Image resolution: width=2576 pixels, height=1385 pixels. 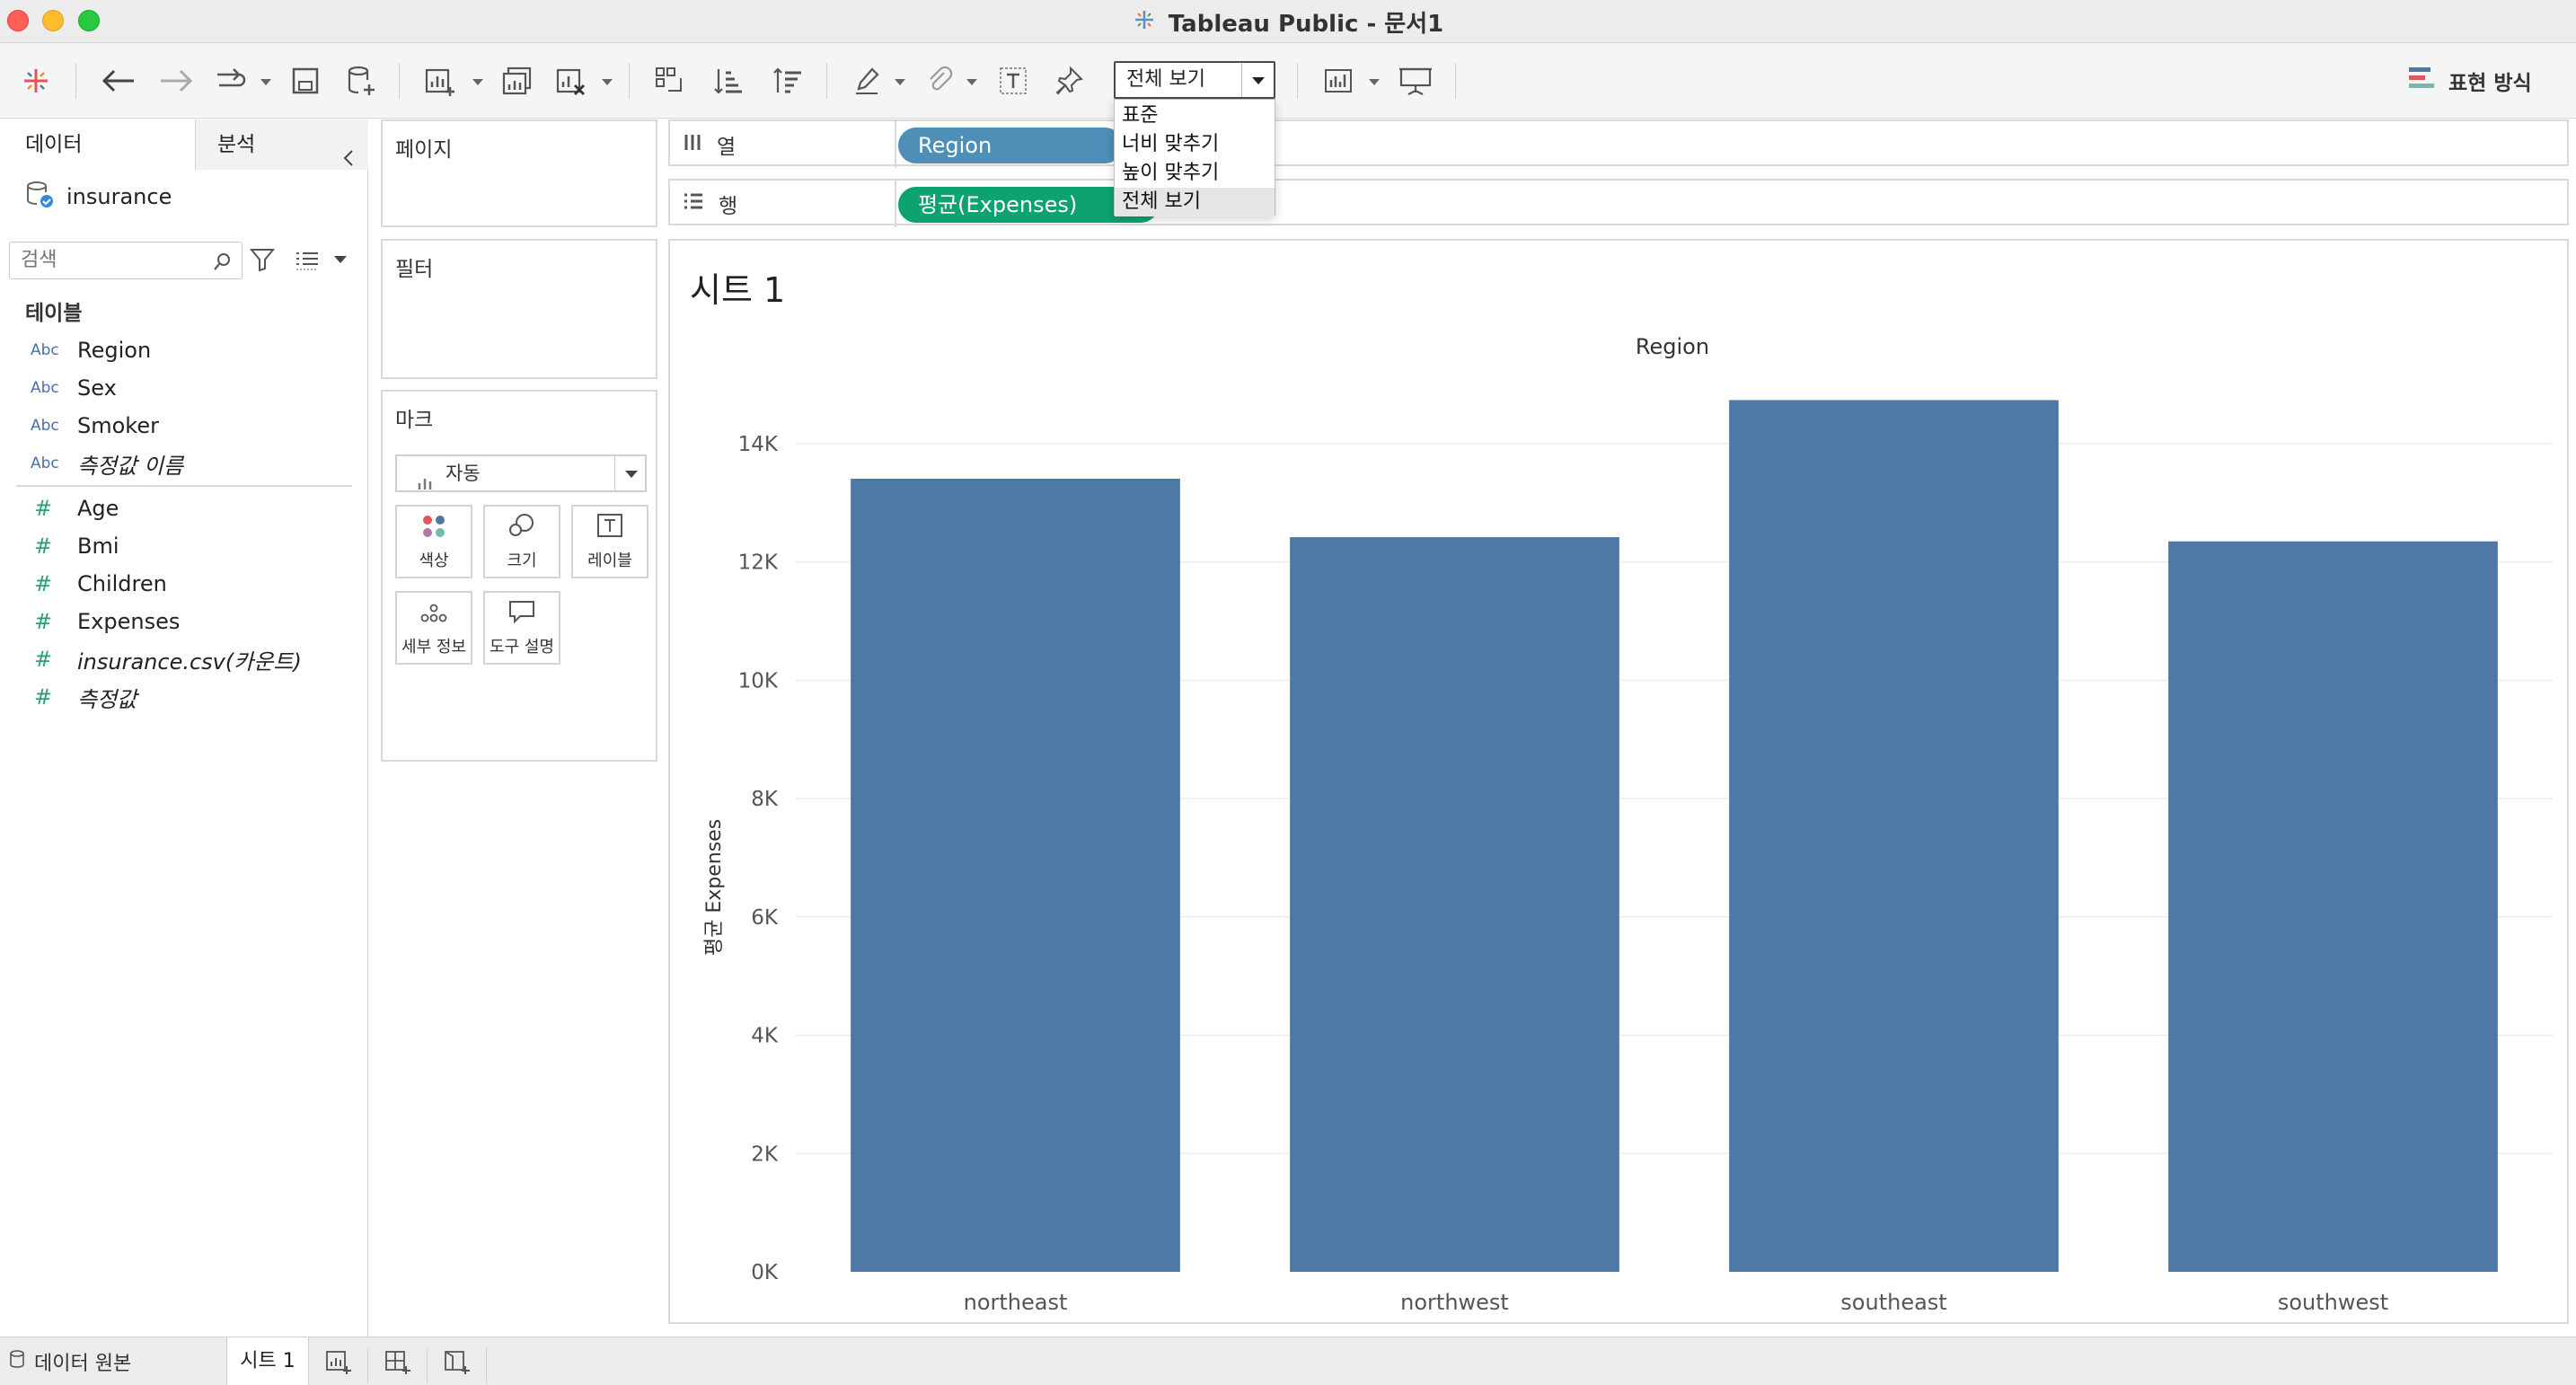 I want to click on mark-type-value: 자동, so click(x=463, y=473).